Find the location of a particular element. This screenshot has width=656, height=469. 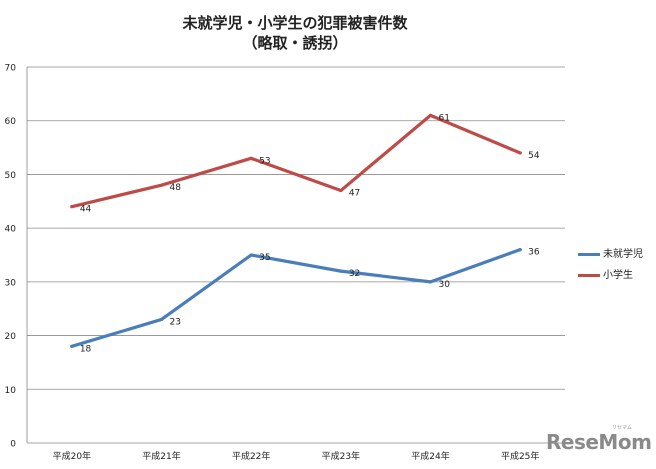

data-label: 61 is located at coordinates (444, 118).